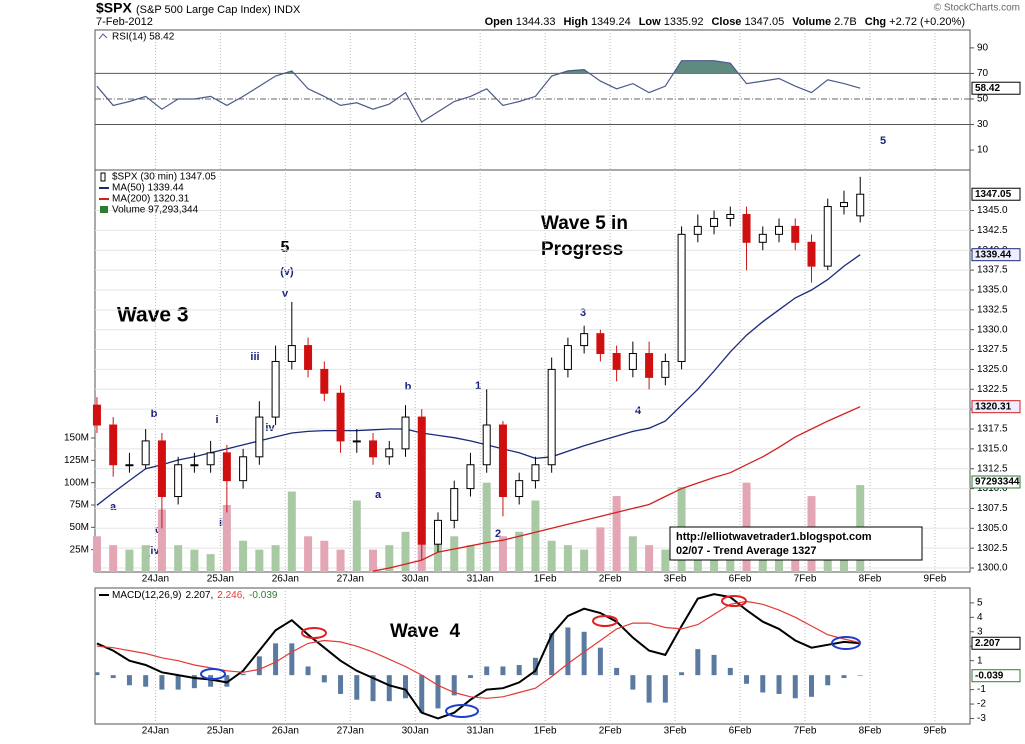 This screenshot has width=1025, height=744. I want to click on y-tick-label: 1327.5, so click(992, 349).